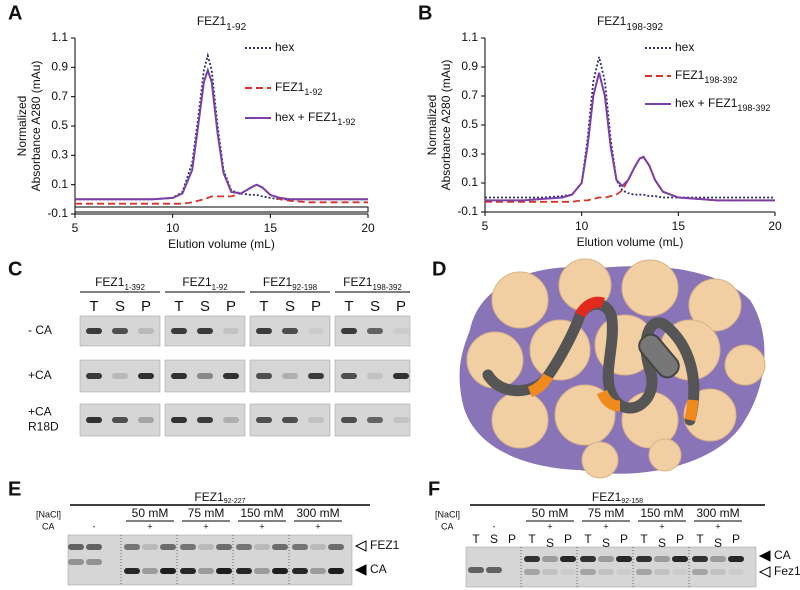 The width and height of the screenshot is (800, 590). What do you see at coordinates (368, 228) in the screenshot?
I see `x-tick-label: 20` at bounding box center [368, 228].